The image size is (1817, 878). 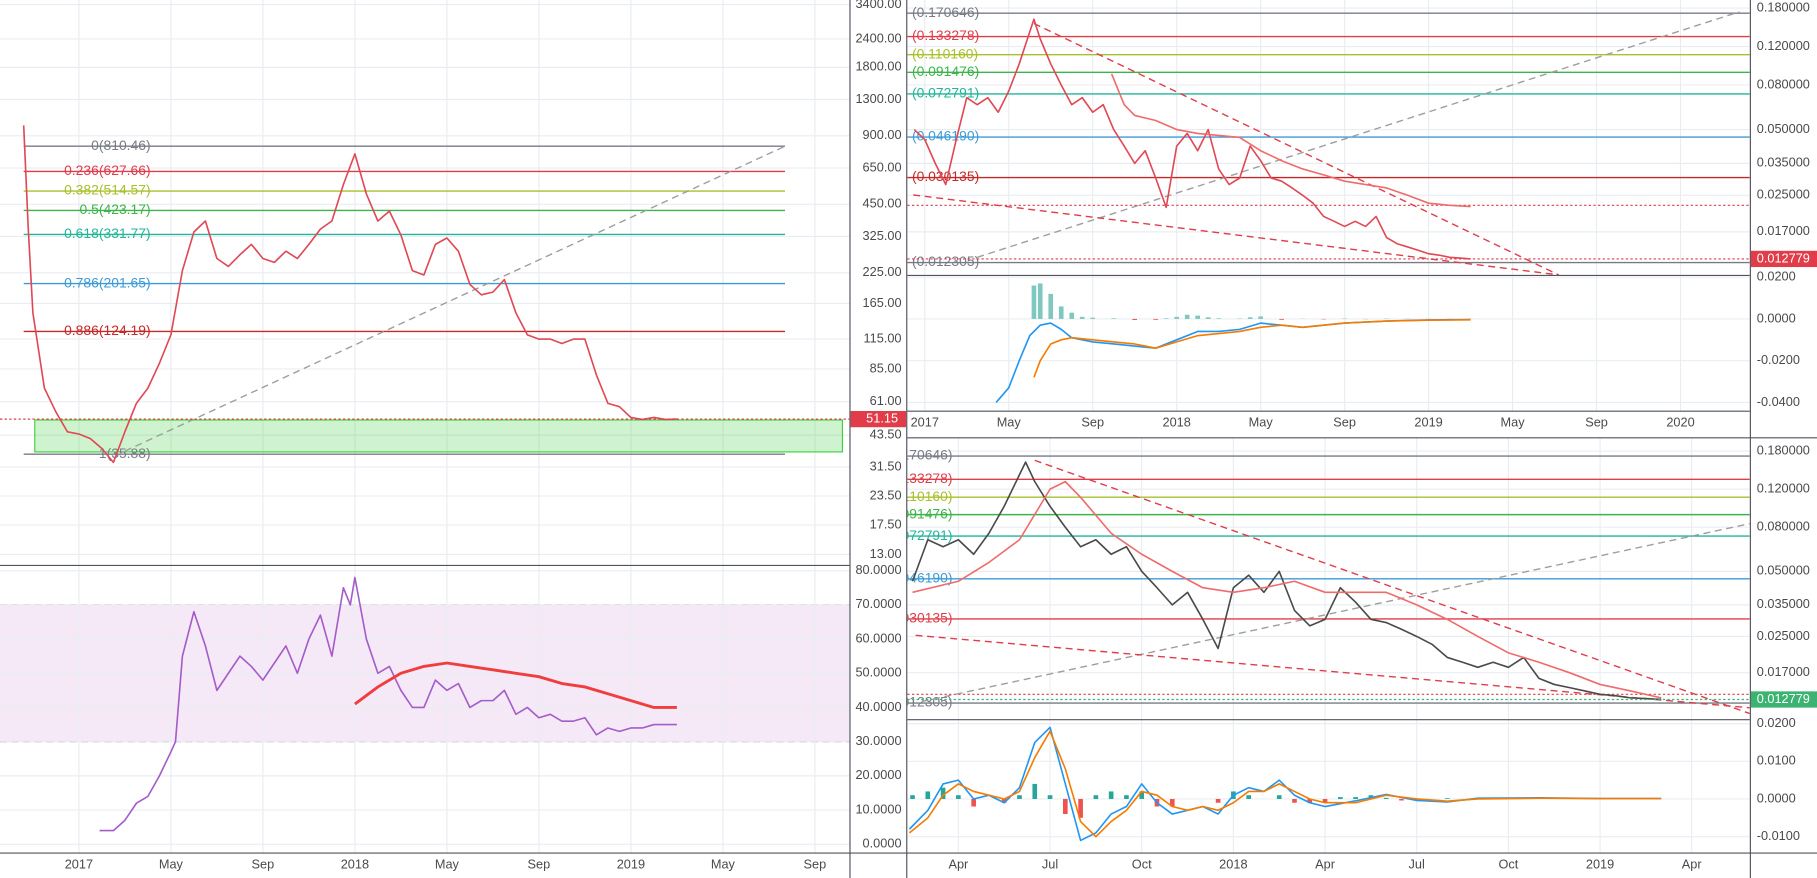 What do you see at coordinates (882, 417) in the screenshot?
I see `last-price-label: 51.15` at bounding box center [882, 417].